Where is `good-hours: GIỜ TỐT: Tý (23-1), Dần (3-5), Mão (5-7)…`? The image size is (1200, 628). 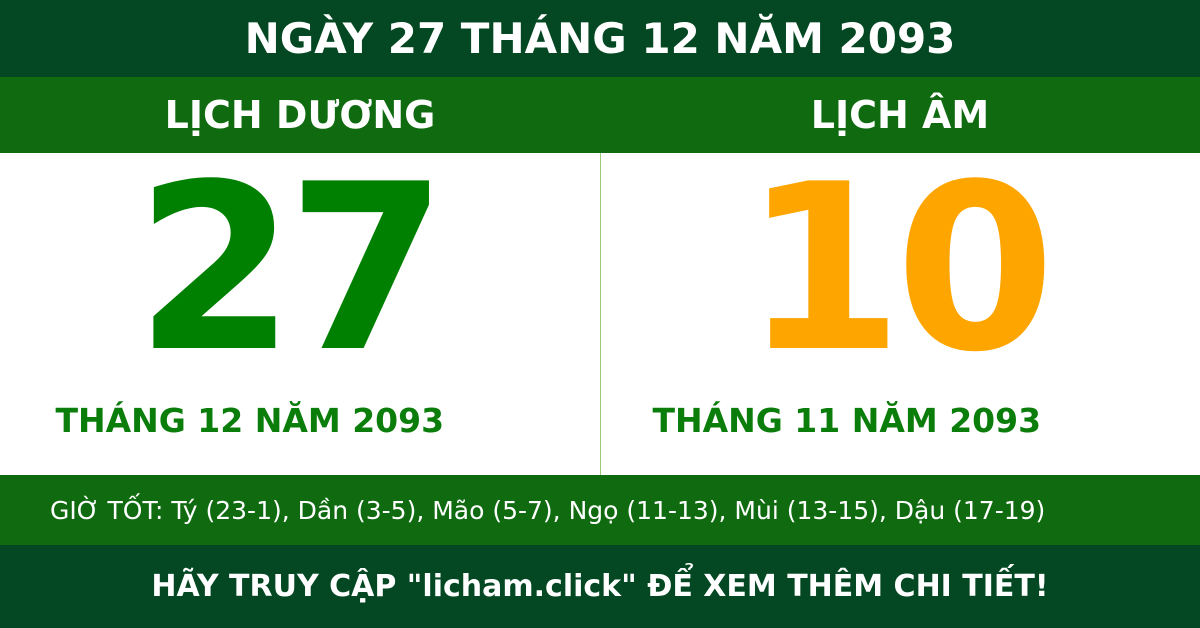 good-hours: GIỜ TỐT: Tý (23-1), Dần (3-5), Mão (5-7)… is located at coordinates (600, 510).